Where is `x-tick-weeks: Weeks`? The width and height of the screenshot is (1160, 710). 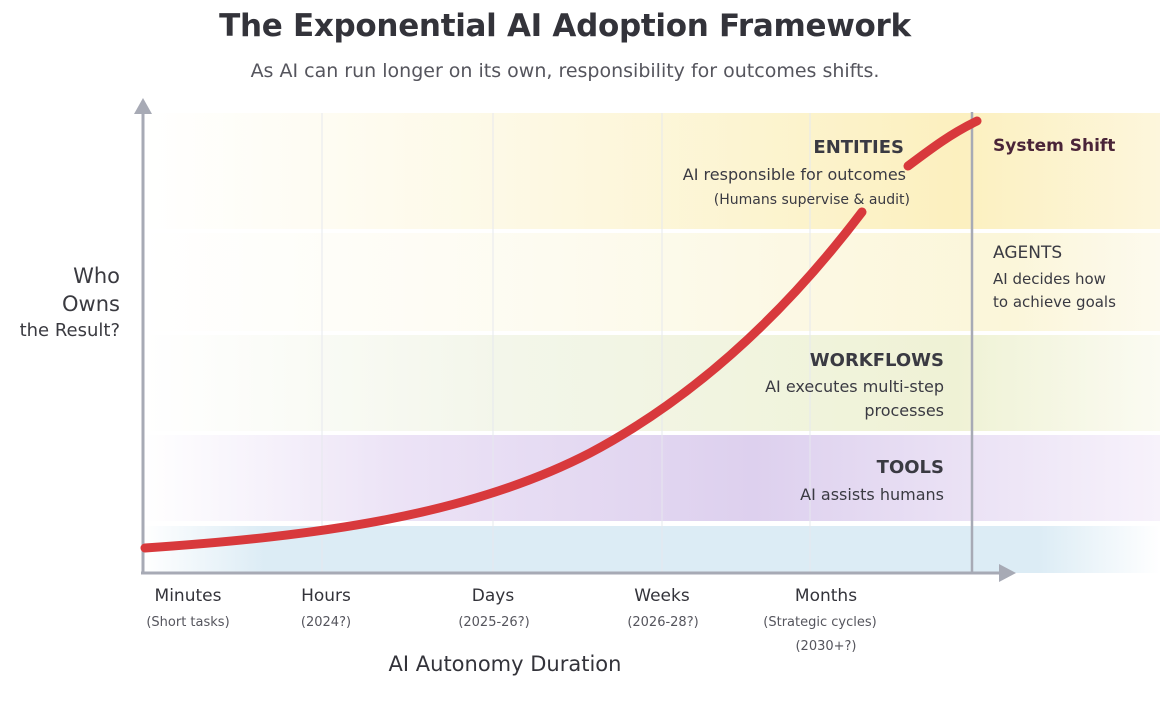
x-tick-weeks: Weeks is located at coordinates (662, 596).